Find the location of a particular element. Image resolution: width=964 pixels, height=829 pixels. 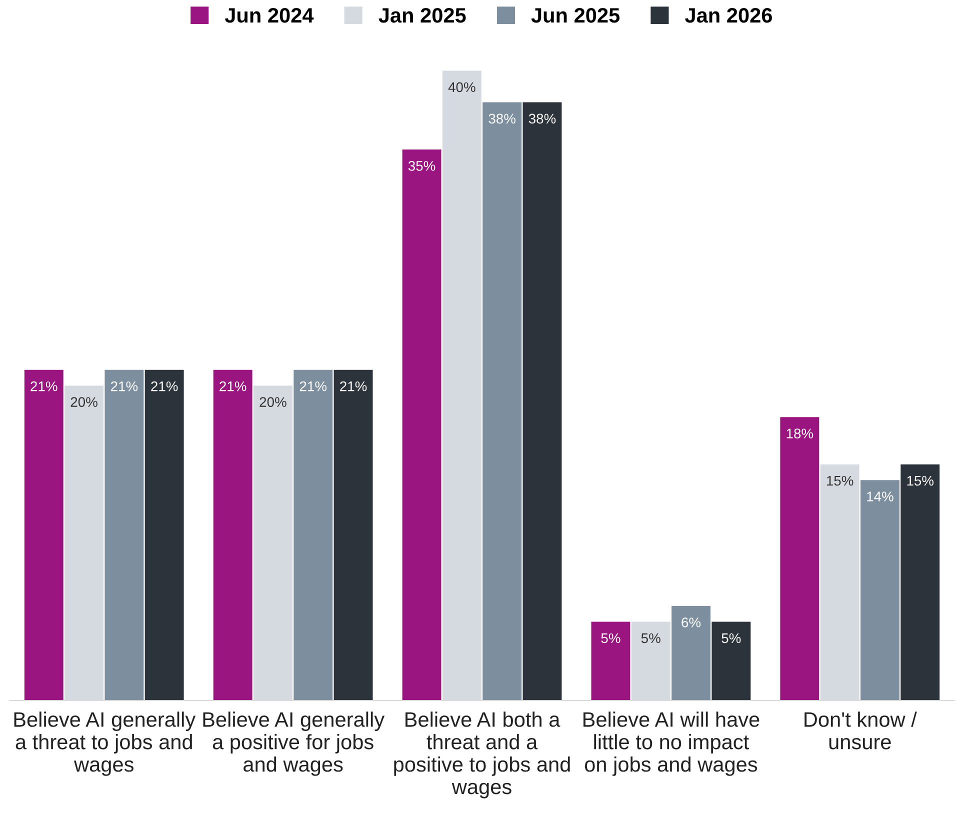

legend-label: Jun 2025 is located at coordinates (575, 15).